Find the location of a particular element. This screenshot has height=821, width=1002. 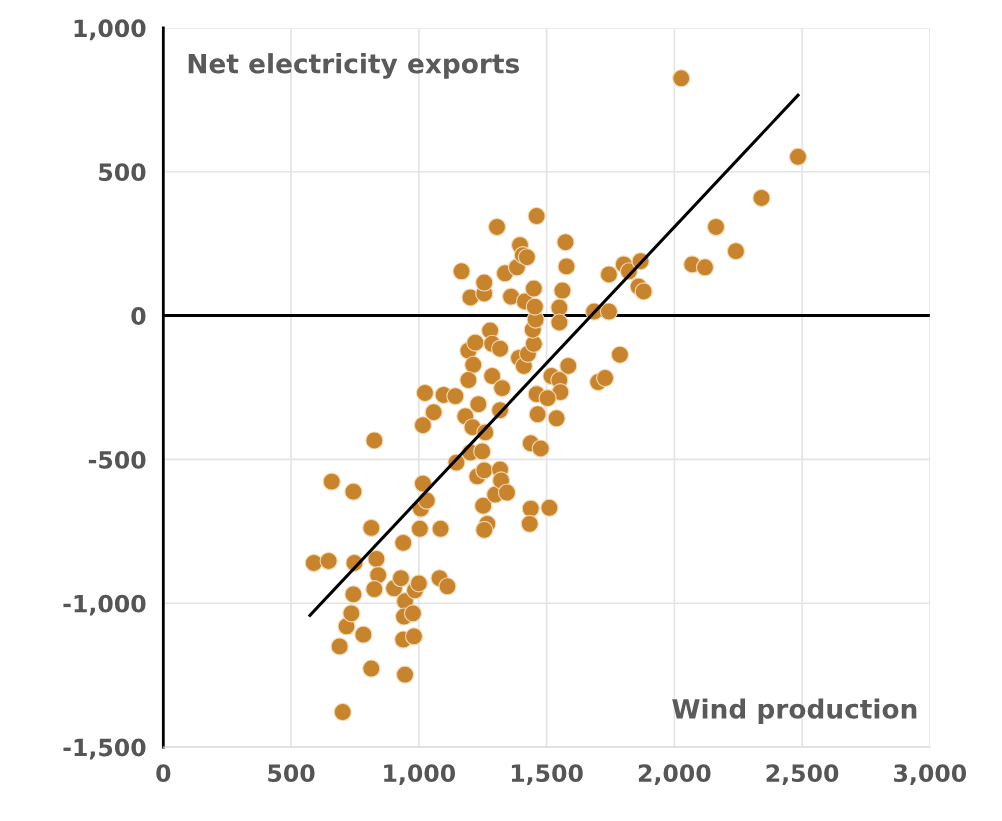

y-tick-label: -500 is located at coordinates (117, 459).